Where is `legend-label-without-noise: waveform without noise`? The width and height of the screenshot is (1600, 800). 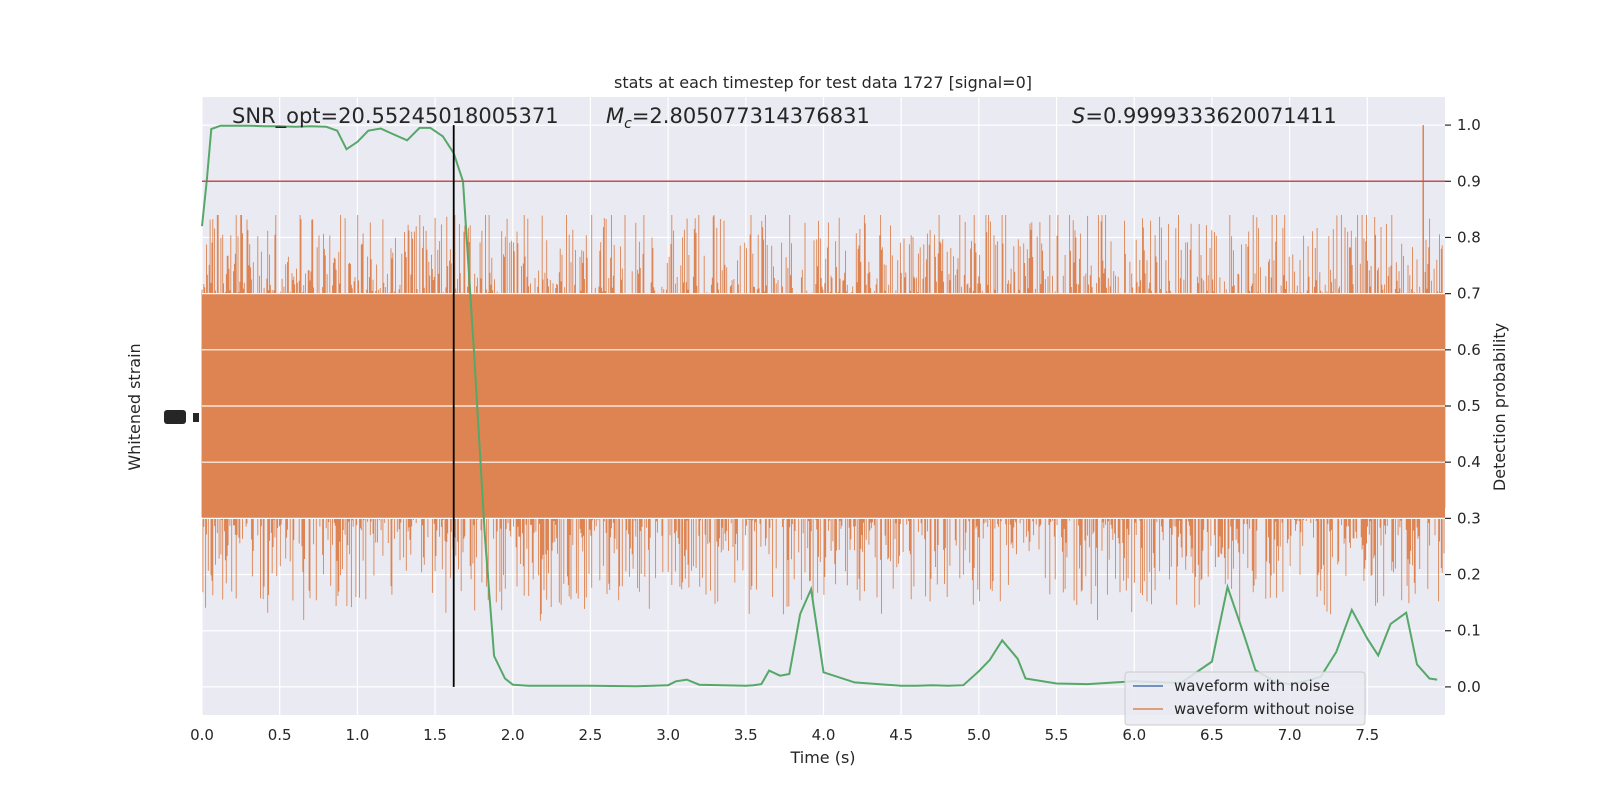 legend-label-without-noise: waveform without noise is located at coordinates (1264, 709).